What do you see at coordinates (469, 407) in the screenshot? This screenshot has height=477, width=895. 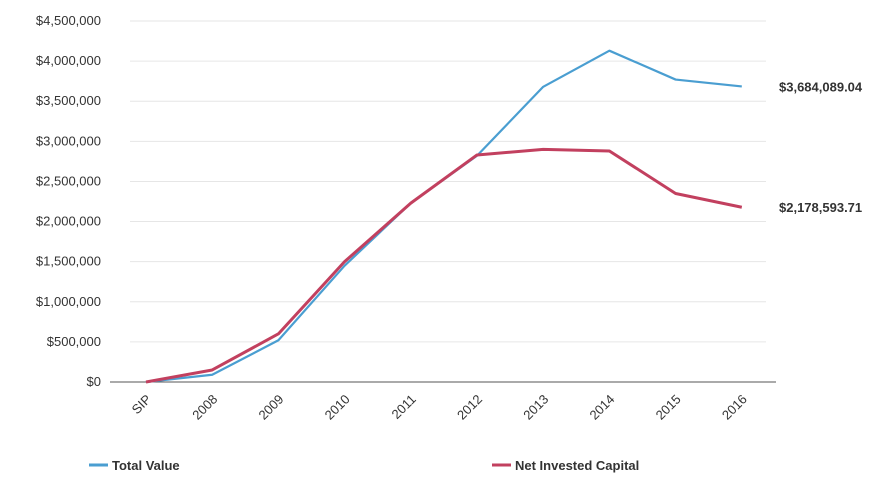 I see `x-tick-label: 2012` at bounding box center [469, 407].